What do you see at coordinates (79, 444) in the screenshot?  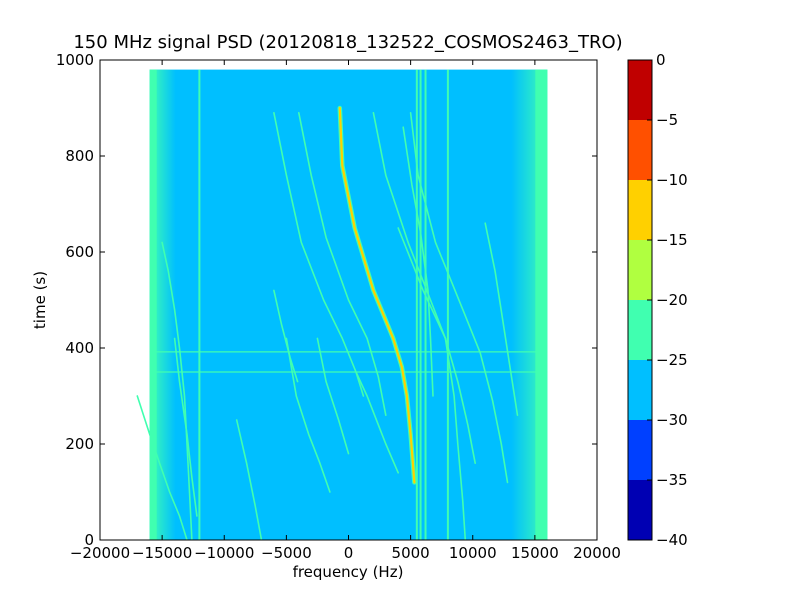 I see `y-tick-label: 200` at bounding box center [79, 444].